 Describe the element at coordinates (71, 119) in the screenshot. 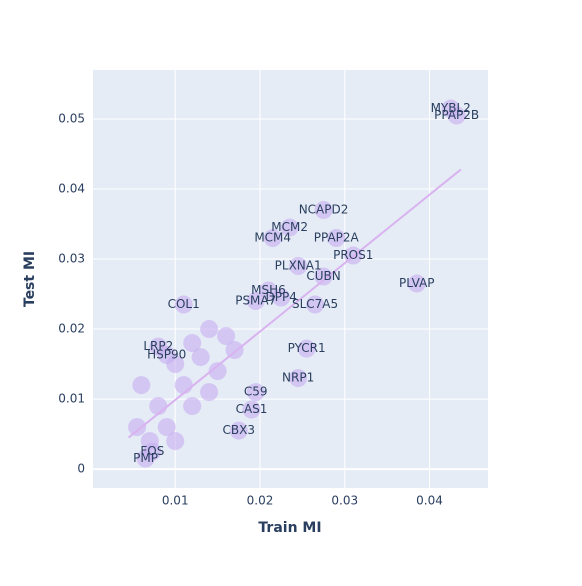

I see `y-tick-label: 0.05` at that location.